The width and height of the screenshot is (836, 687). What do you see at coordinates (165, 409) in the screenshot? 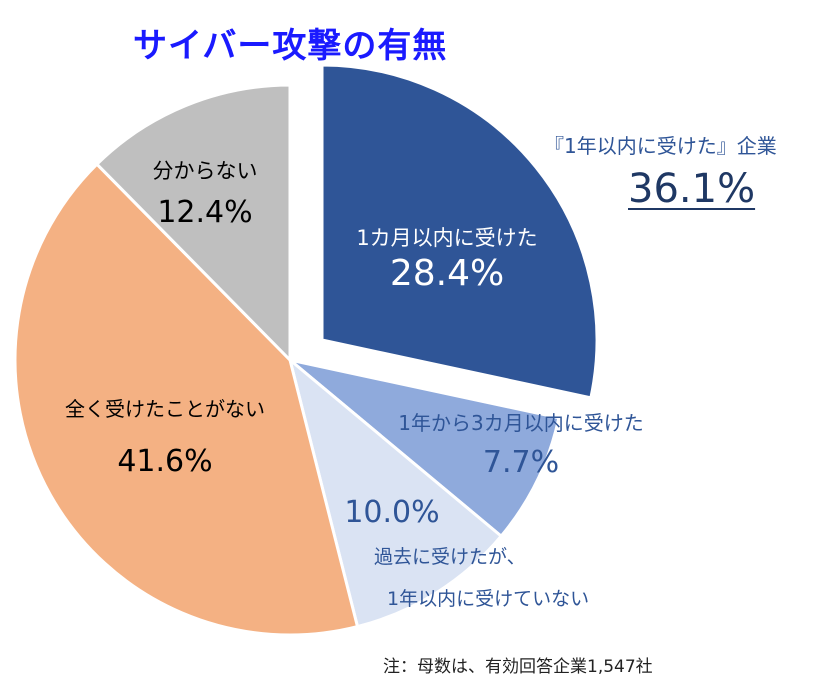
I see `slice-label-4: 全く受けたことがない` at bounding box center [165, 409].